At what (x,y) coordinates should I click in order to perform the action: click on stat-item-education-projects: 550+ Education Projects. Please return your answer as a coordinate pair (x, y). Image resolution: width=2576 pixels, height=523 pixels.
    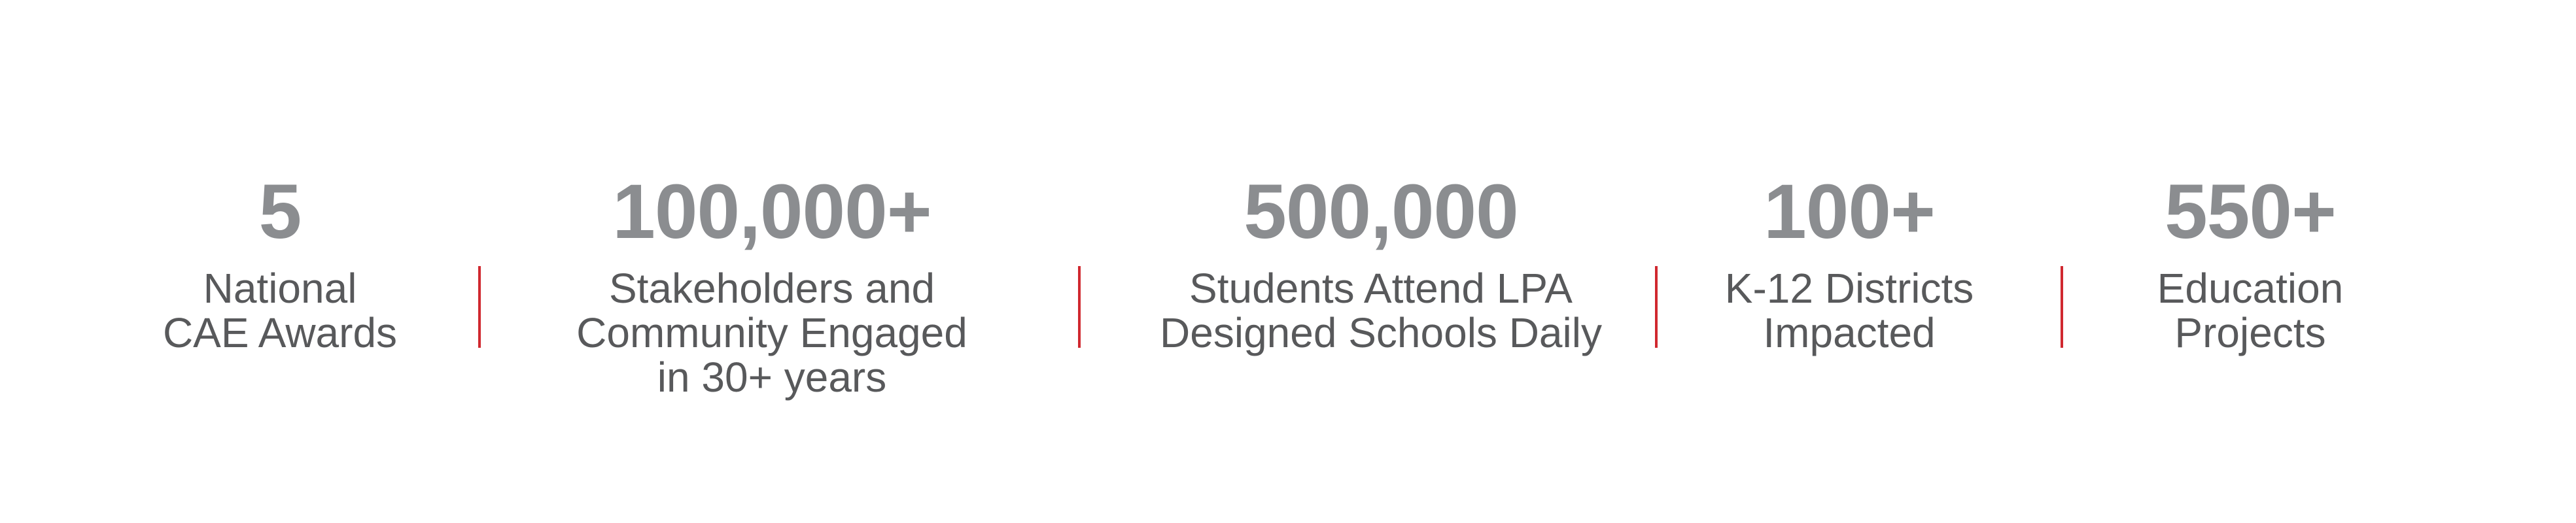
    Looking at the image, I should click on (2250, 262).